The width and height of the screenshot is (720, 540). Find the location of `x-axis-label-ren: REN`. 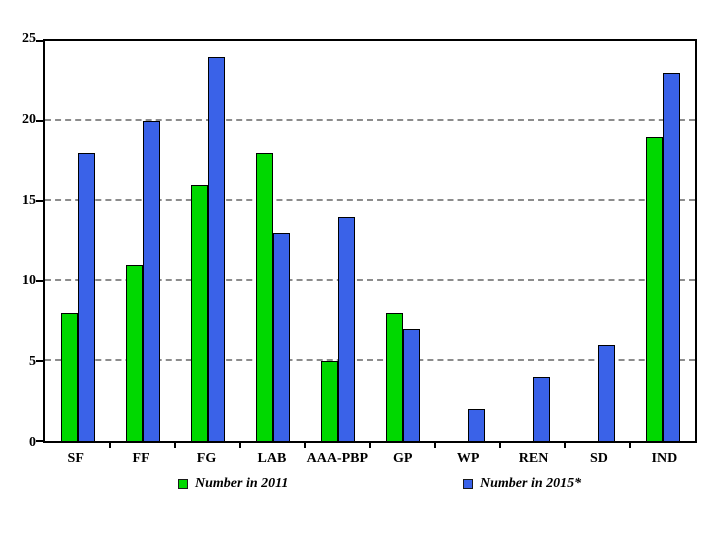

x-axis-label-ren: REN is located at coordinates (533, 458).